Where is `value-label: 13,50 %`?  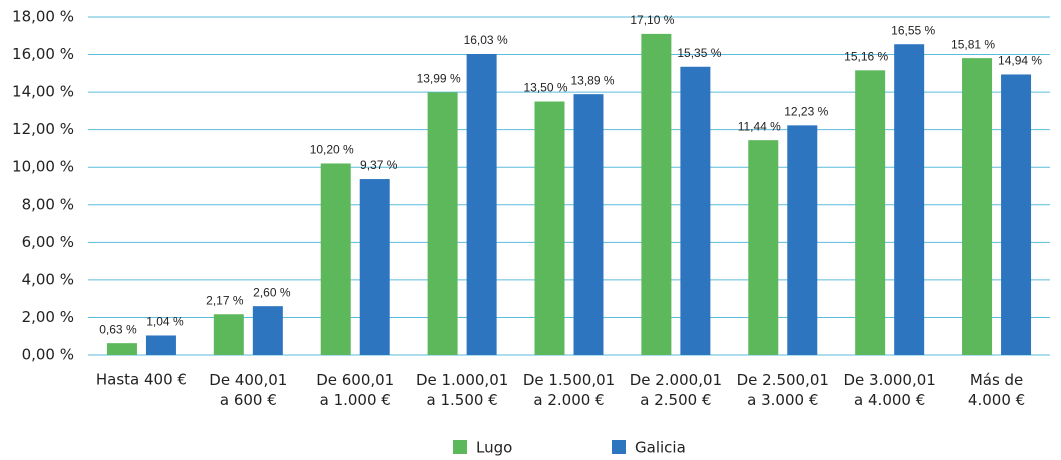 value-label: 13,50 % is located at coordinates (545, 88).